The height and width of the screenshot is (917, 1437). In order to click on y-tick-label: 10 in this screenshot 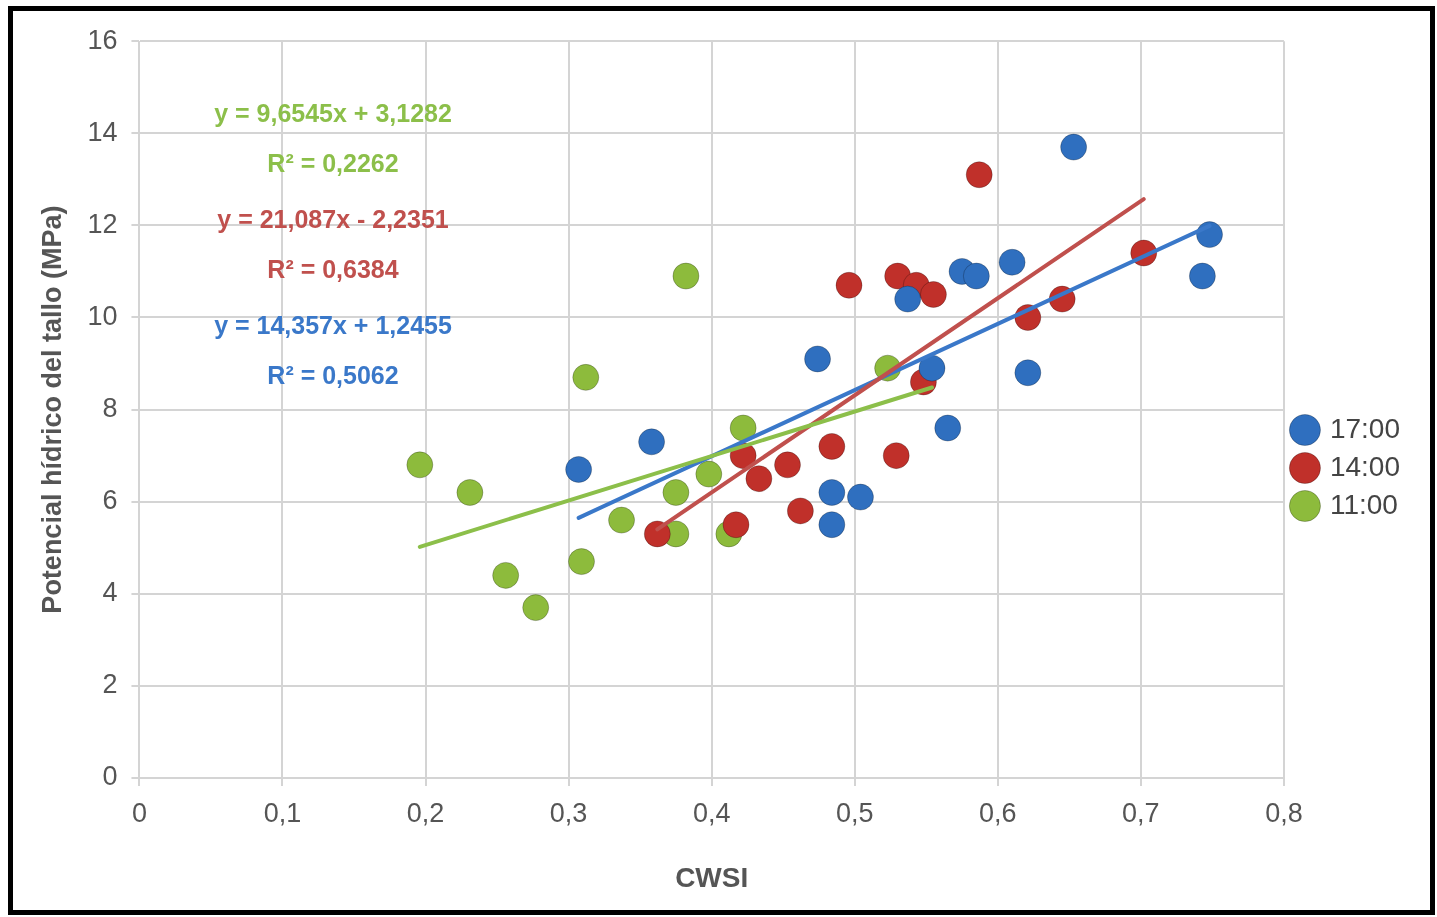, I will do `click(102, 315)`.